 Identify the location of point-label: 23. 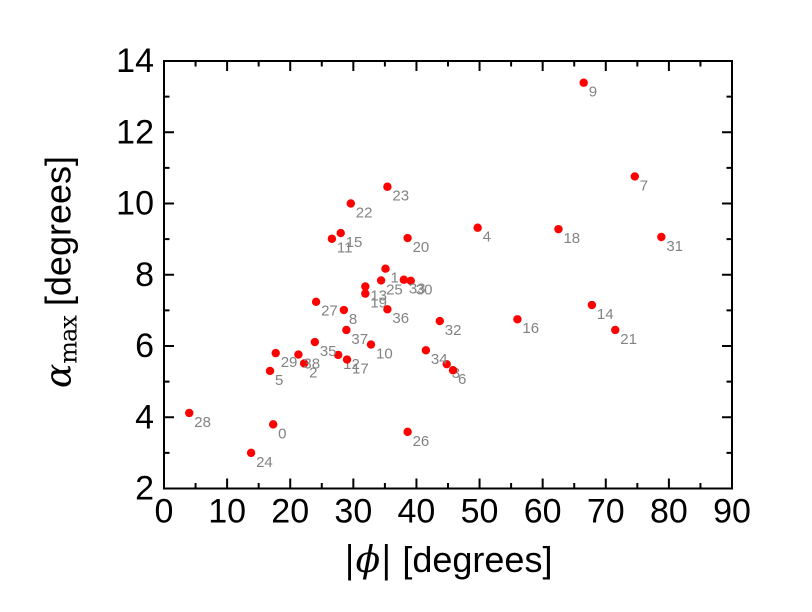
(400, 196).